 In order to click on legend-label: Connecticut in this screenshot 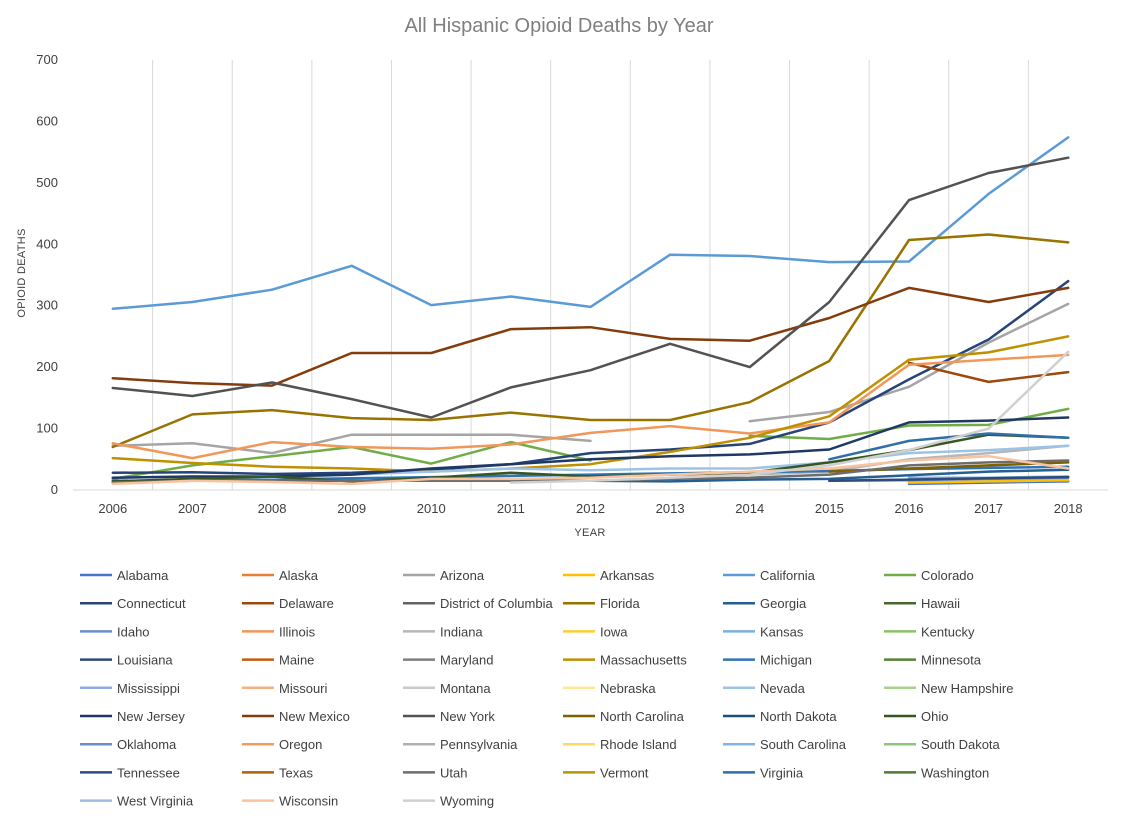, I will do `click(151, 603)`.